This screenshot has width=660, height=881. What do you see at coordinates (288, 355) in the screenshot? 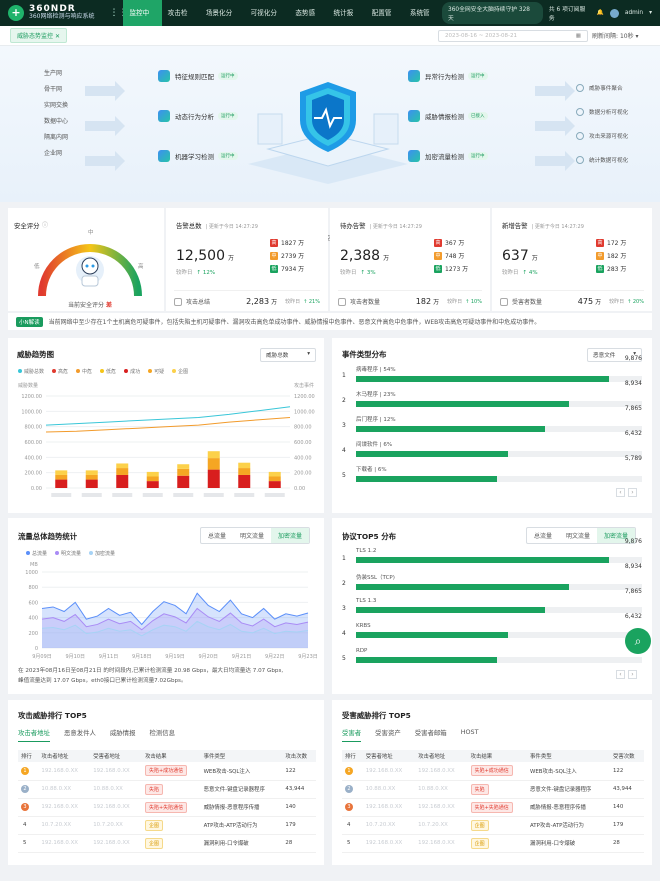
I see `trend-dropdown: 威胁总数 ▾` at bounding box center [288, 355].